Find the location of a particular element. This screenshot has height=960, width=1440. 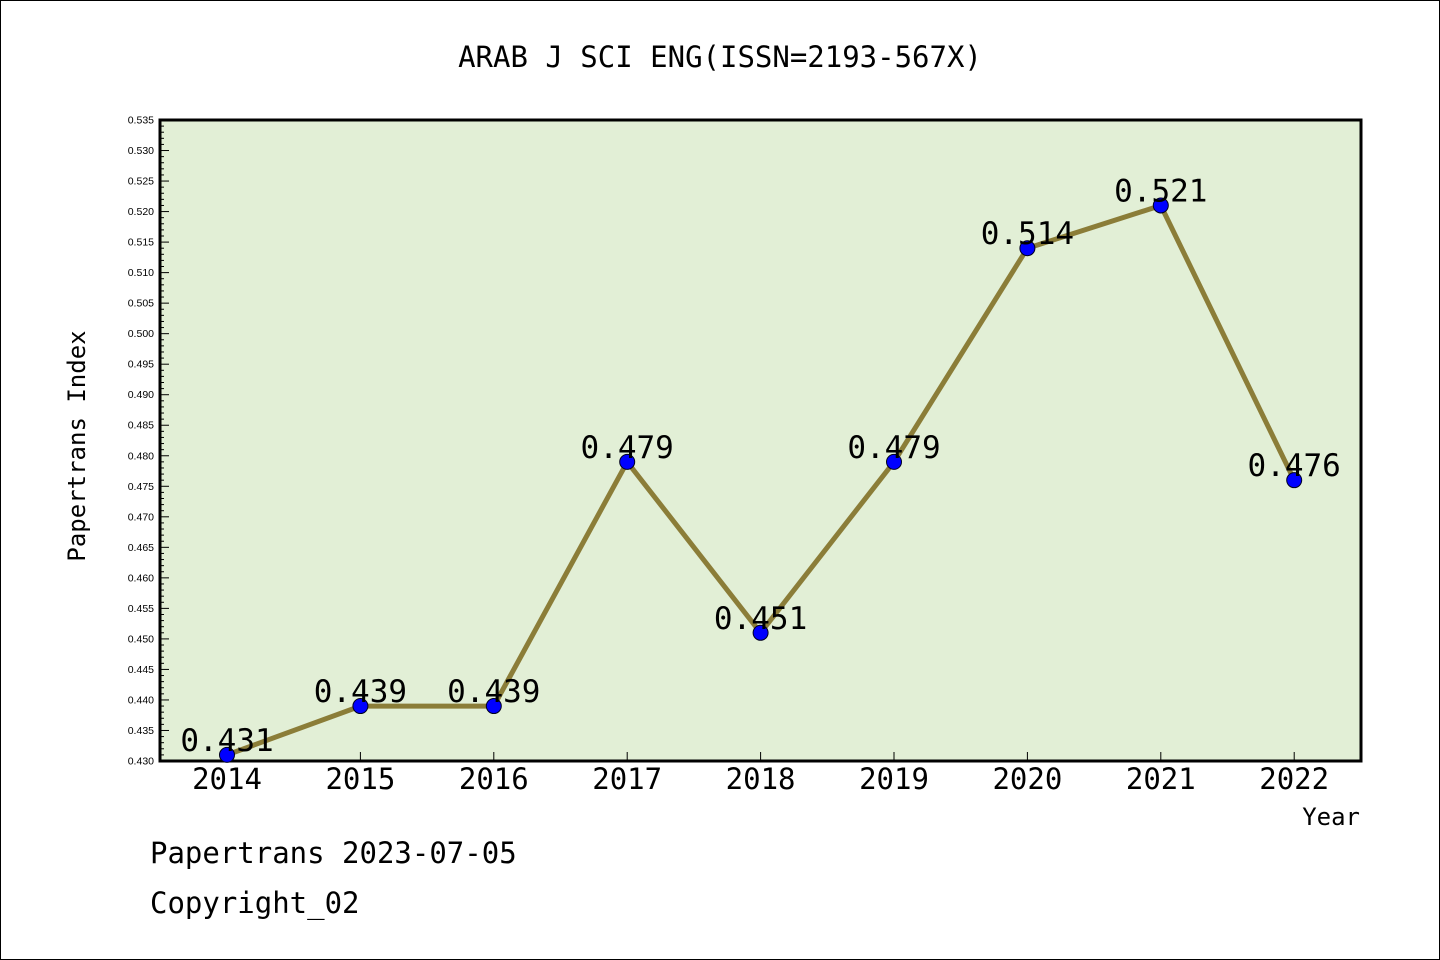

y-tick-label: 0.500 is located at coordinates (141, 334).